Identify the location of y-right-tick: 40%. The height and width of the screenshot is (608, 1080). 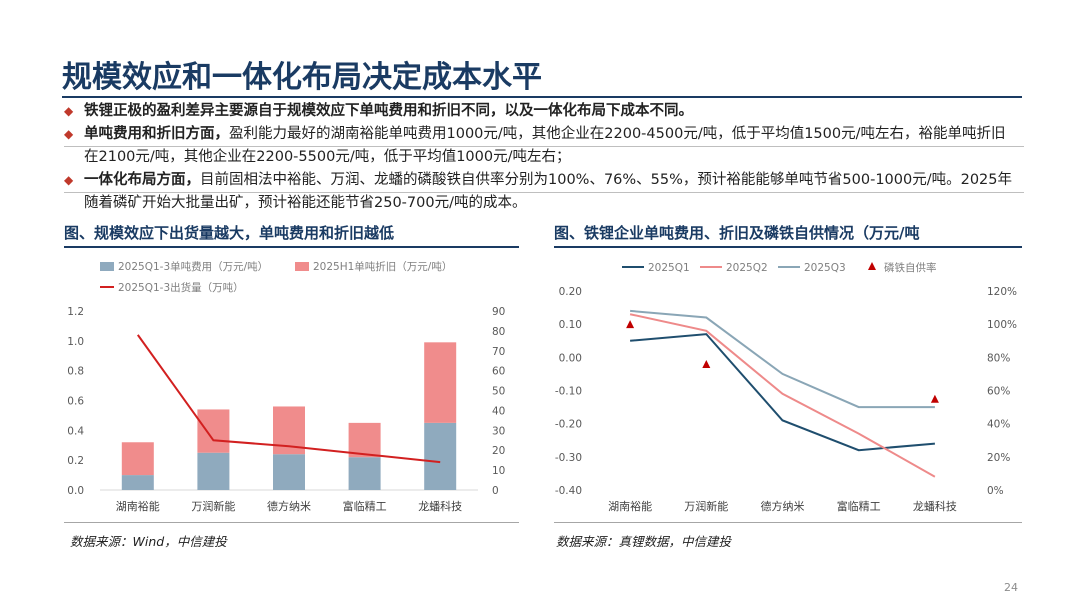
(998, 425).